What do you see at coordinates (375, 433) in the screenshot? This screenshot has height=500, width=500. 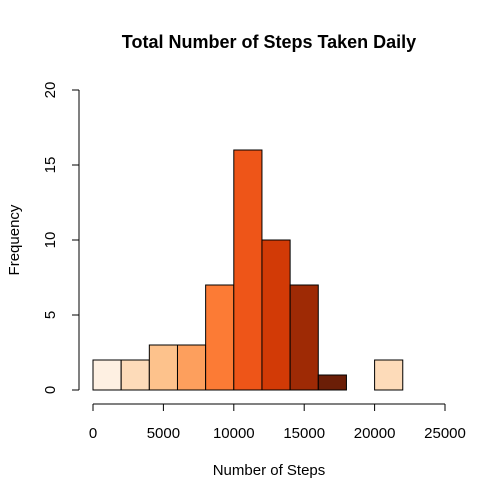 I see `x-tick-label: 20000` at bounding box center [375, 433].